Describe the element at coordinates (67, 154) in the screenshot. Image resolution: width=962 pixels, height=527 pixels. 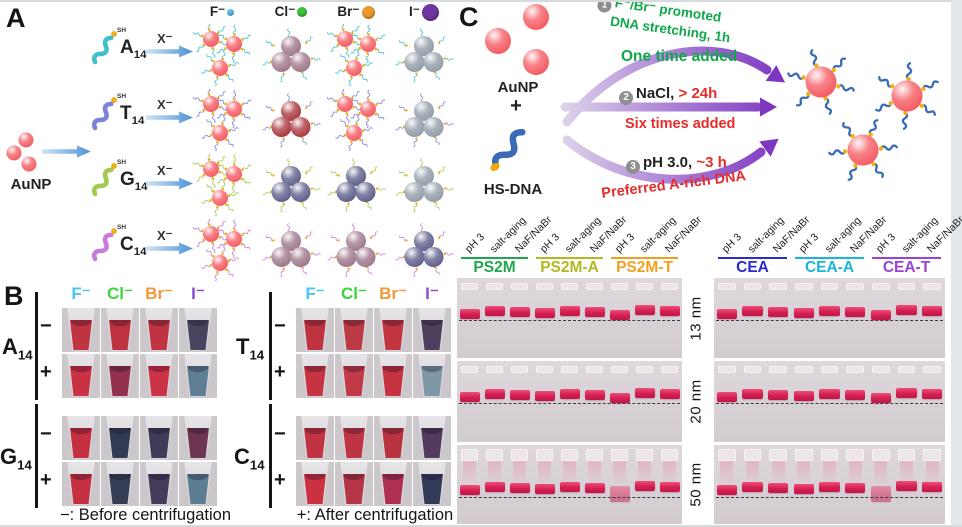
I see `arrow-right-icon` at that location.